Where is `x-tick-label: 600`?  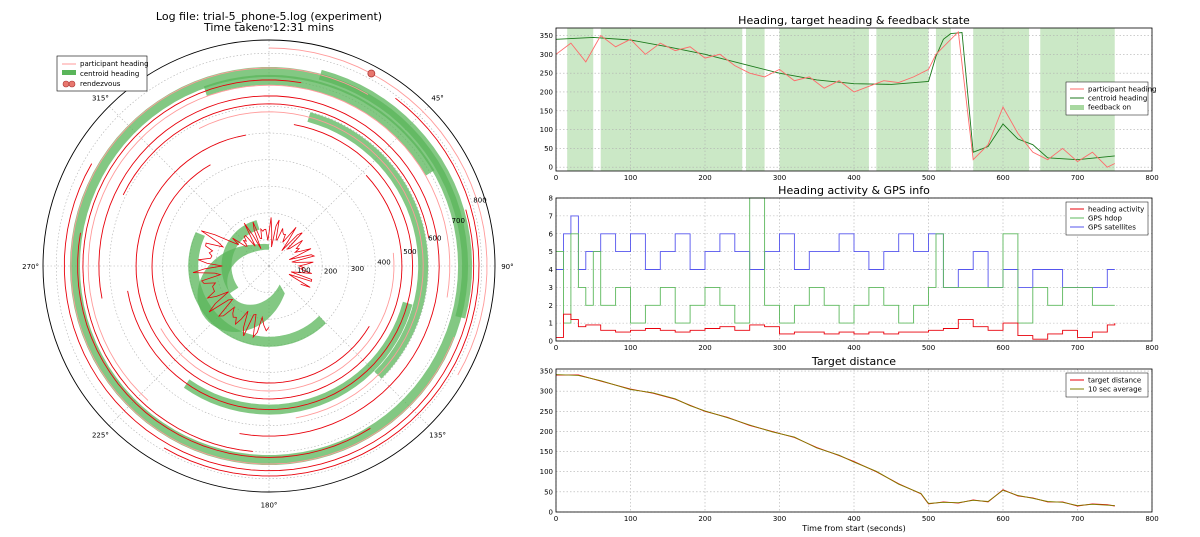 x-tick-label: 600 is located at coordinates (1002, 519).